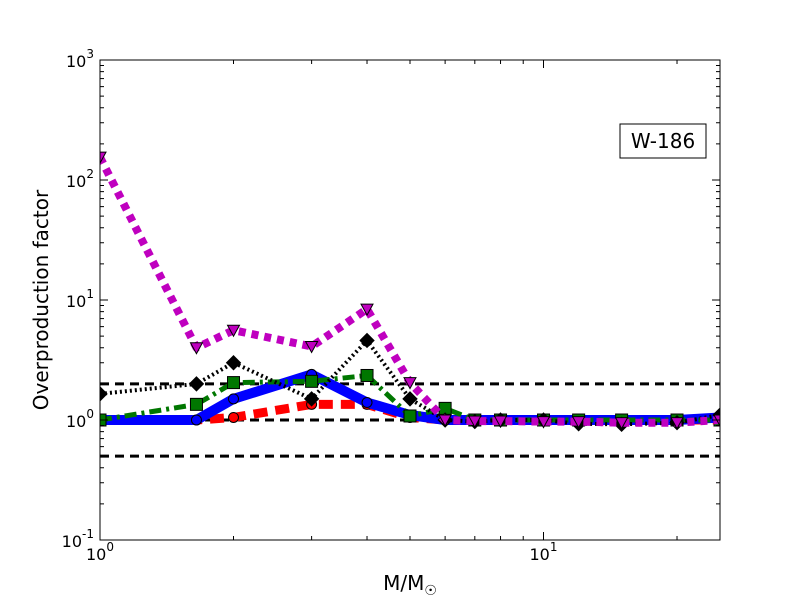 This screenshot has height=600, width=800. I want to click on annotation-box: W-186, so click(663, 141).